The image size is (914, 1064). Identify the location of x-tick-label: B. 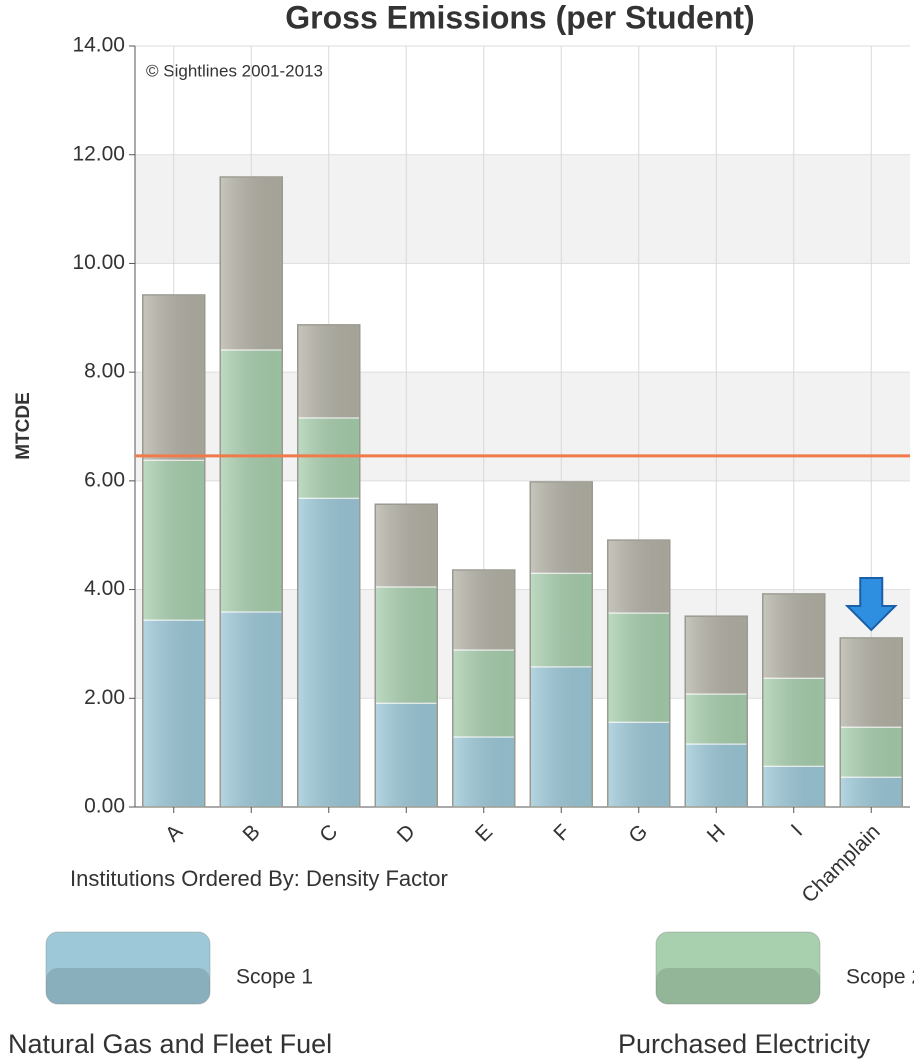
(252, 833).